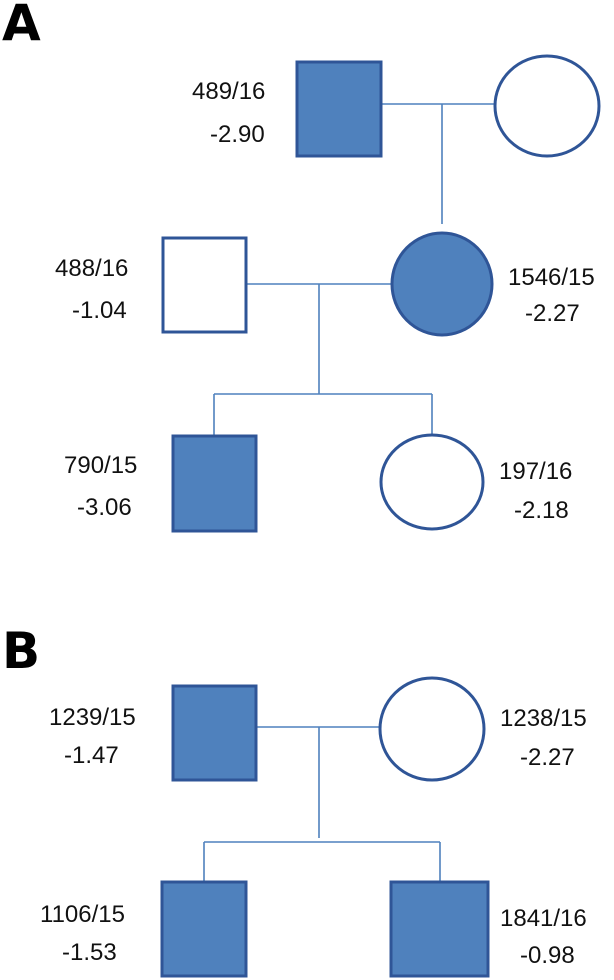  Describe the element at coordinates (543, 918) in the screenshot. I see `individual-id-label: 1841/16` at that location.